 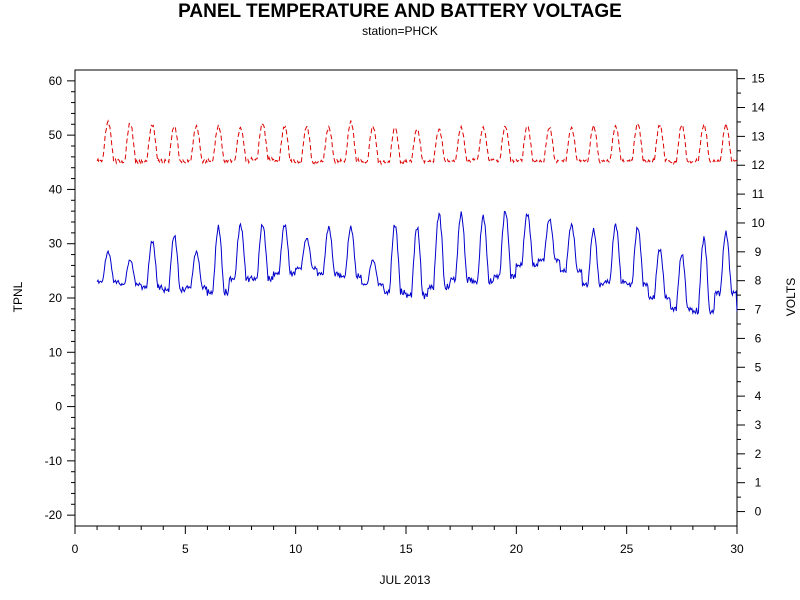 I want to click on y-right-tick-label: 8, so click(x=758, y=281).